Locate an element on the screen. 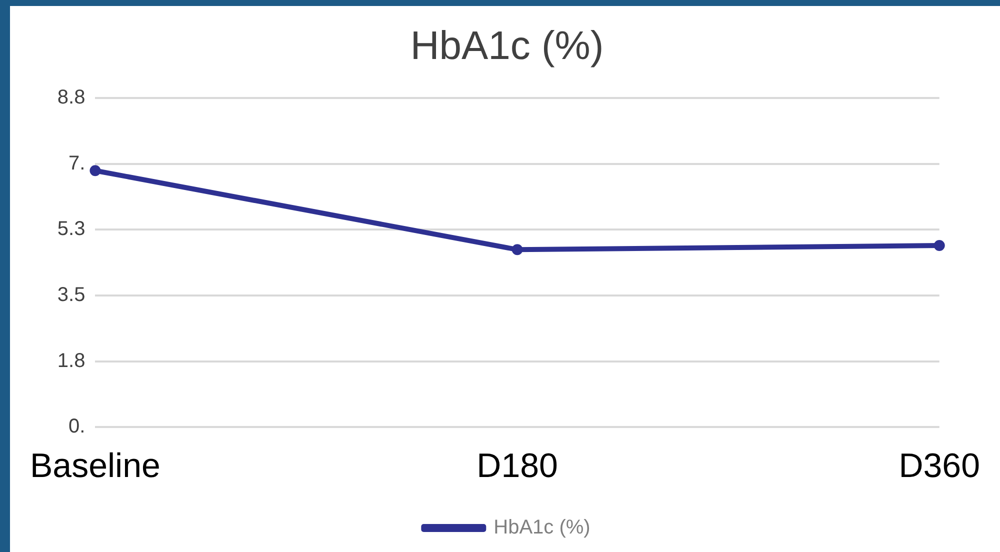  y-tick-label: 8.8 is located at coordinates (71, 97).